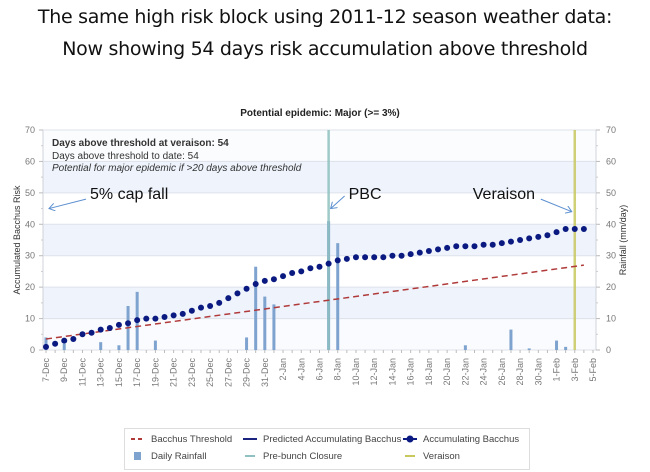 The width and height of the screenshot is (650, 472). What do you see at coordinates (137, 373) in the screenshot?
I see `x-tick-label: 17-Dec` at bounding box center [137, 373].